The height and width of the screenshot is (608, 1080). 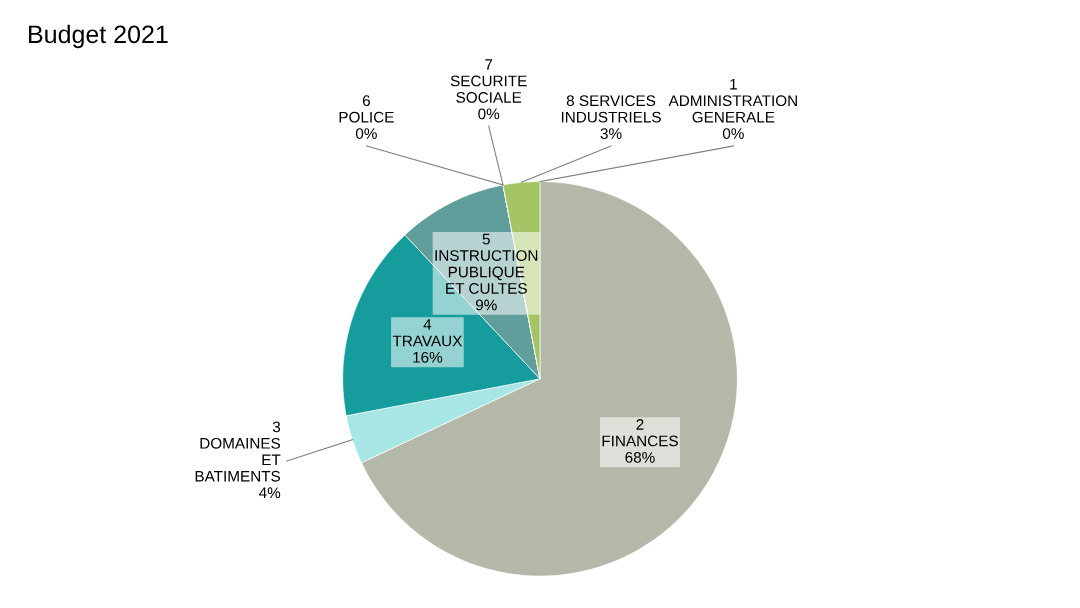 I want to click on data-label: 9%, so click(x=486, y=305).